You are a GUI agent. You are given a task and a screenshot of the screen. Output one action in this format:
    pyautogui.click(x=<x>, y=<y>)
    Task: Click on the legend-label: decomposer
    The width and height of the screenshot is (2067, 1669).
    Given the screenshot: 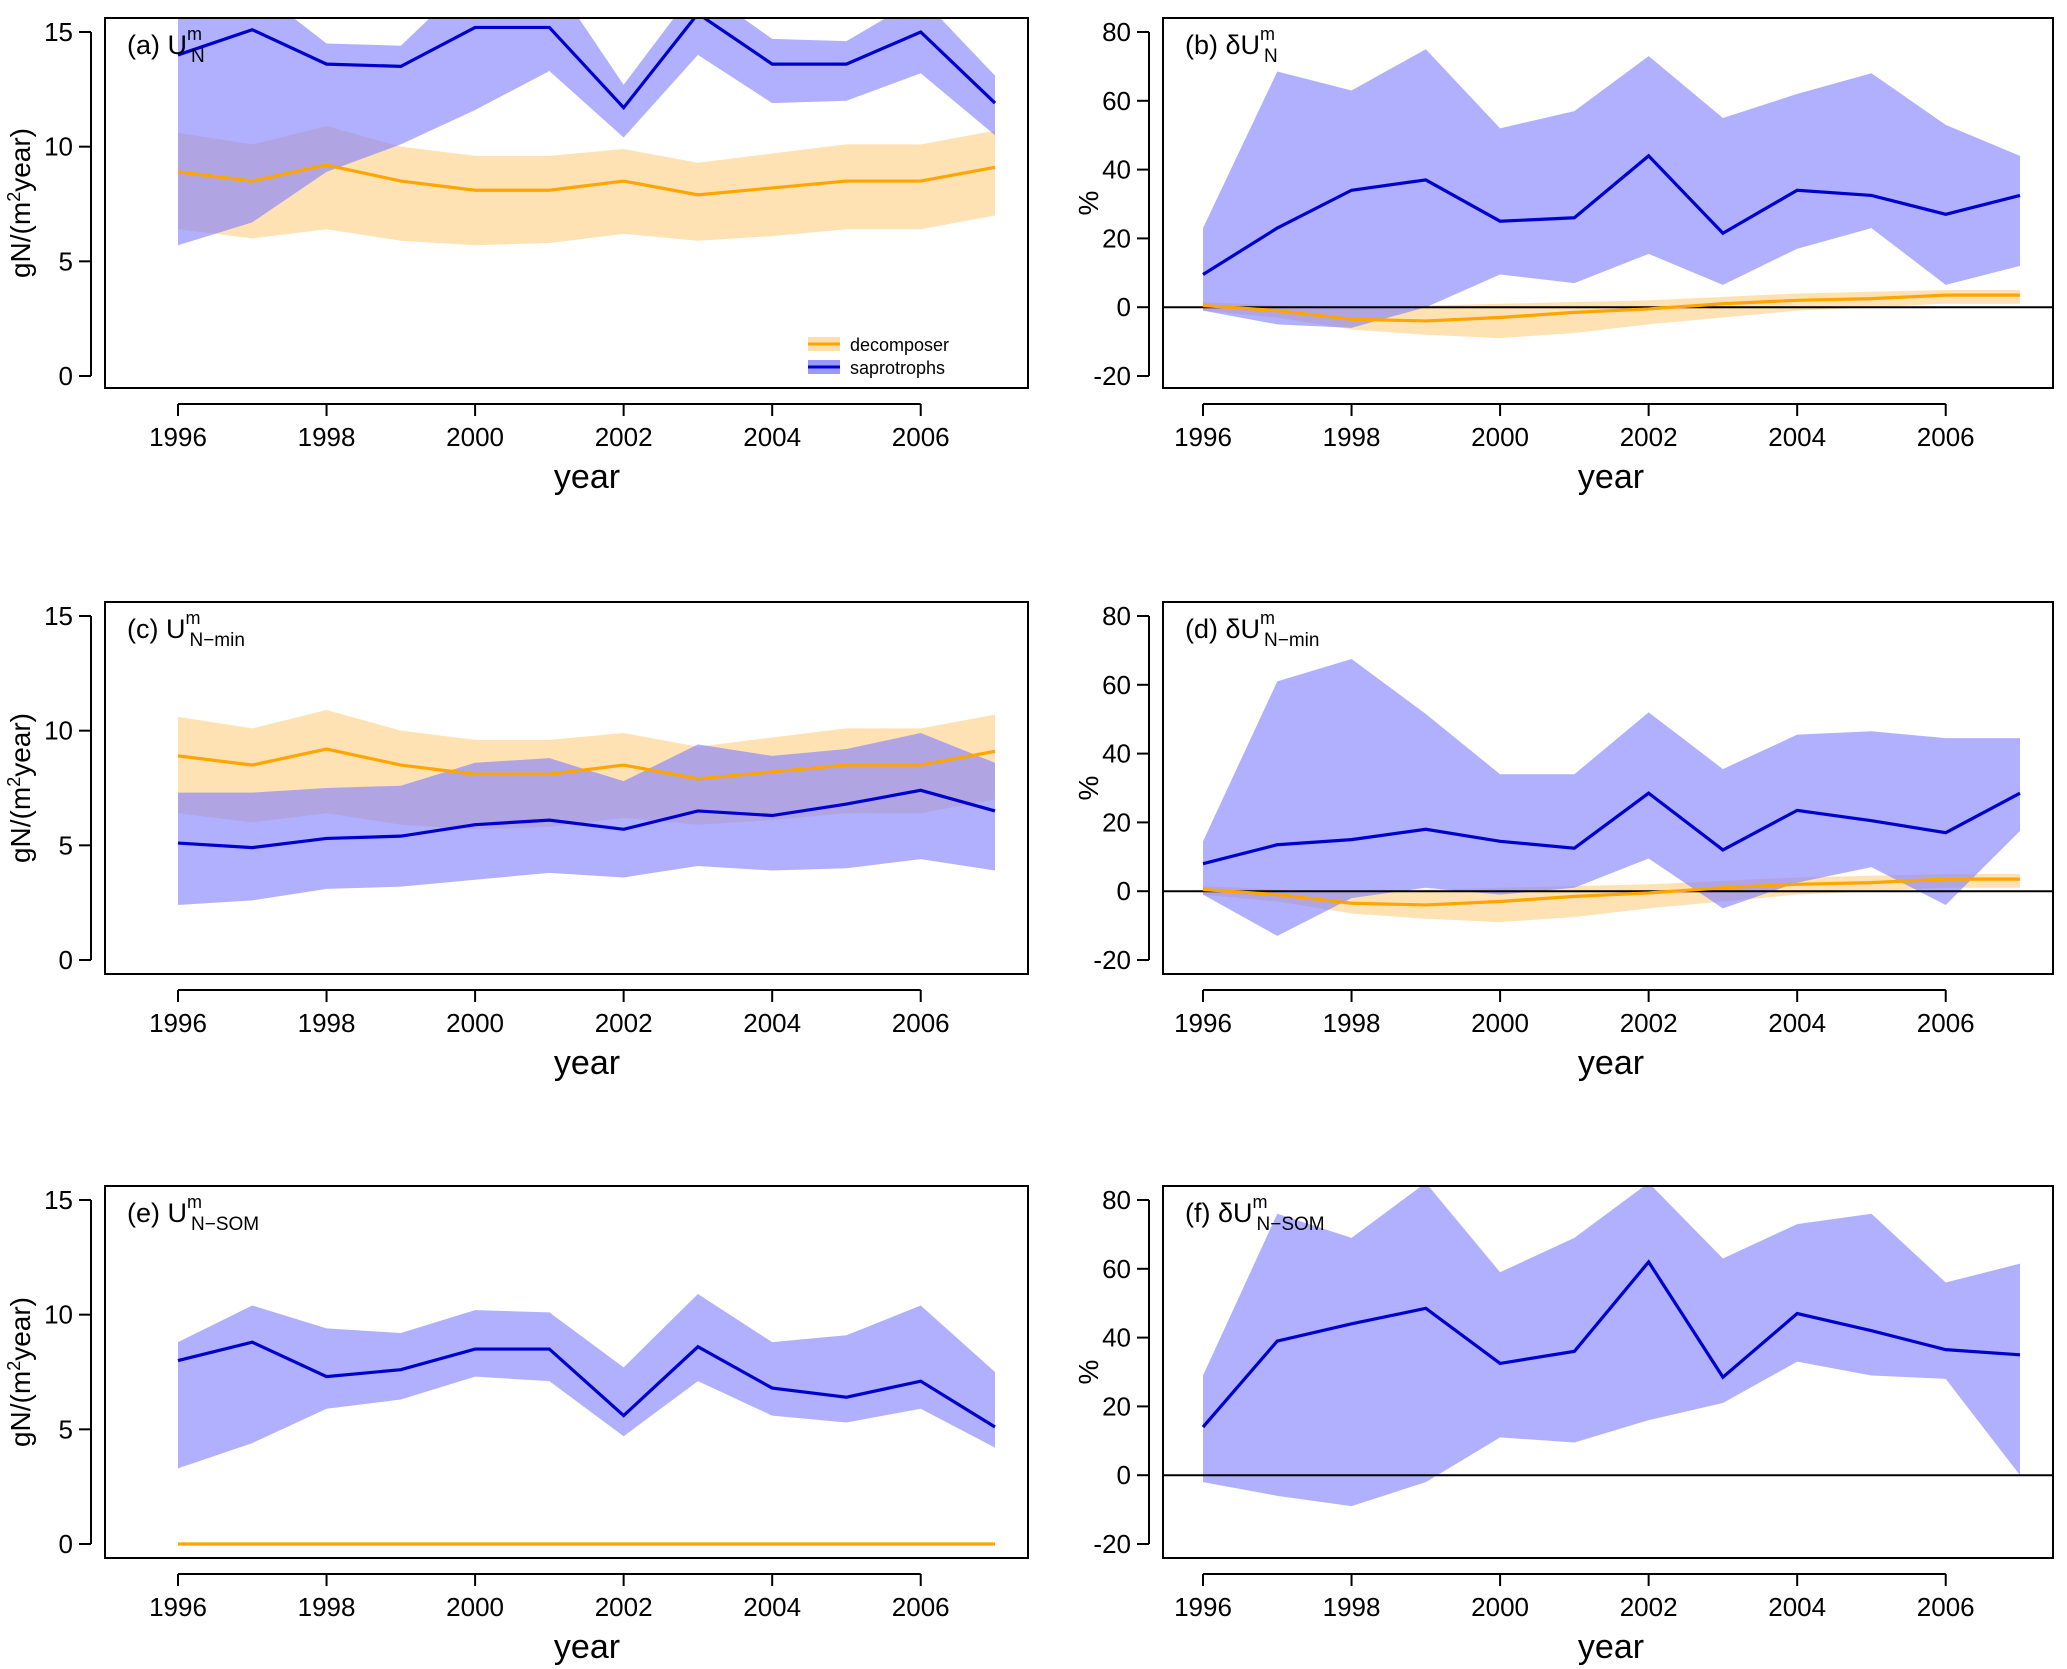 What is the action you would take?
    pyautogui.click(x=899, y=345)
    